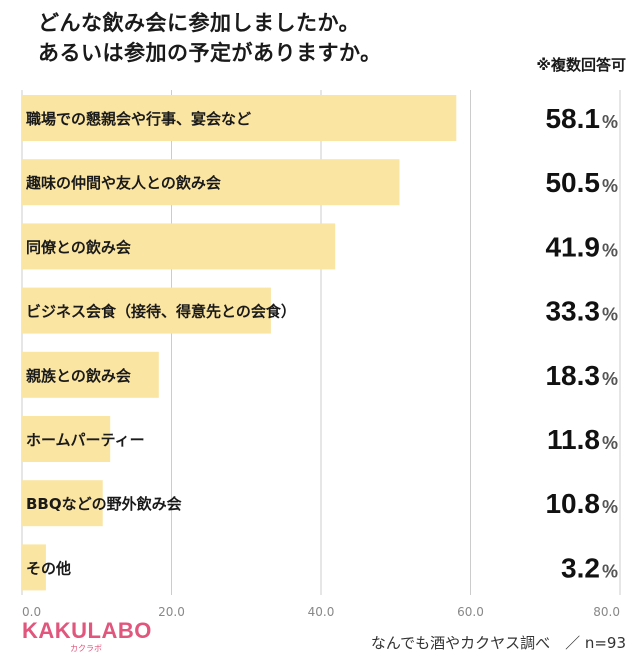  Describe the element at coordinates (581, 503) in the screenshot. I see `value-label: 10.8%` at that location.